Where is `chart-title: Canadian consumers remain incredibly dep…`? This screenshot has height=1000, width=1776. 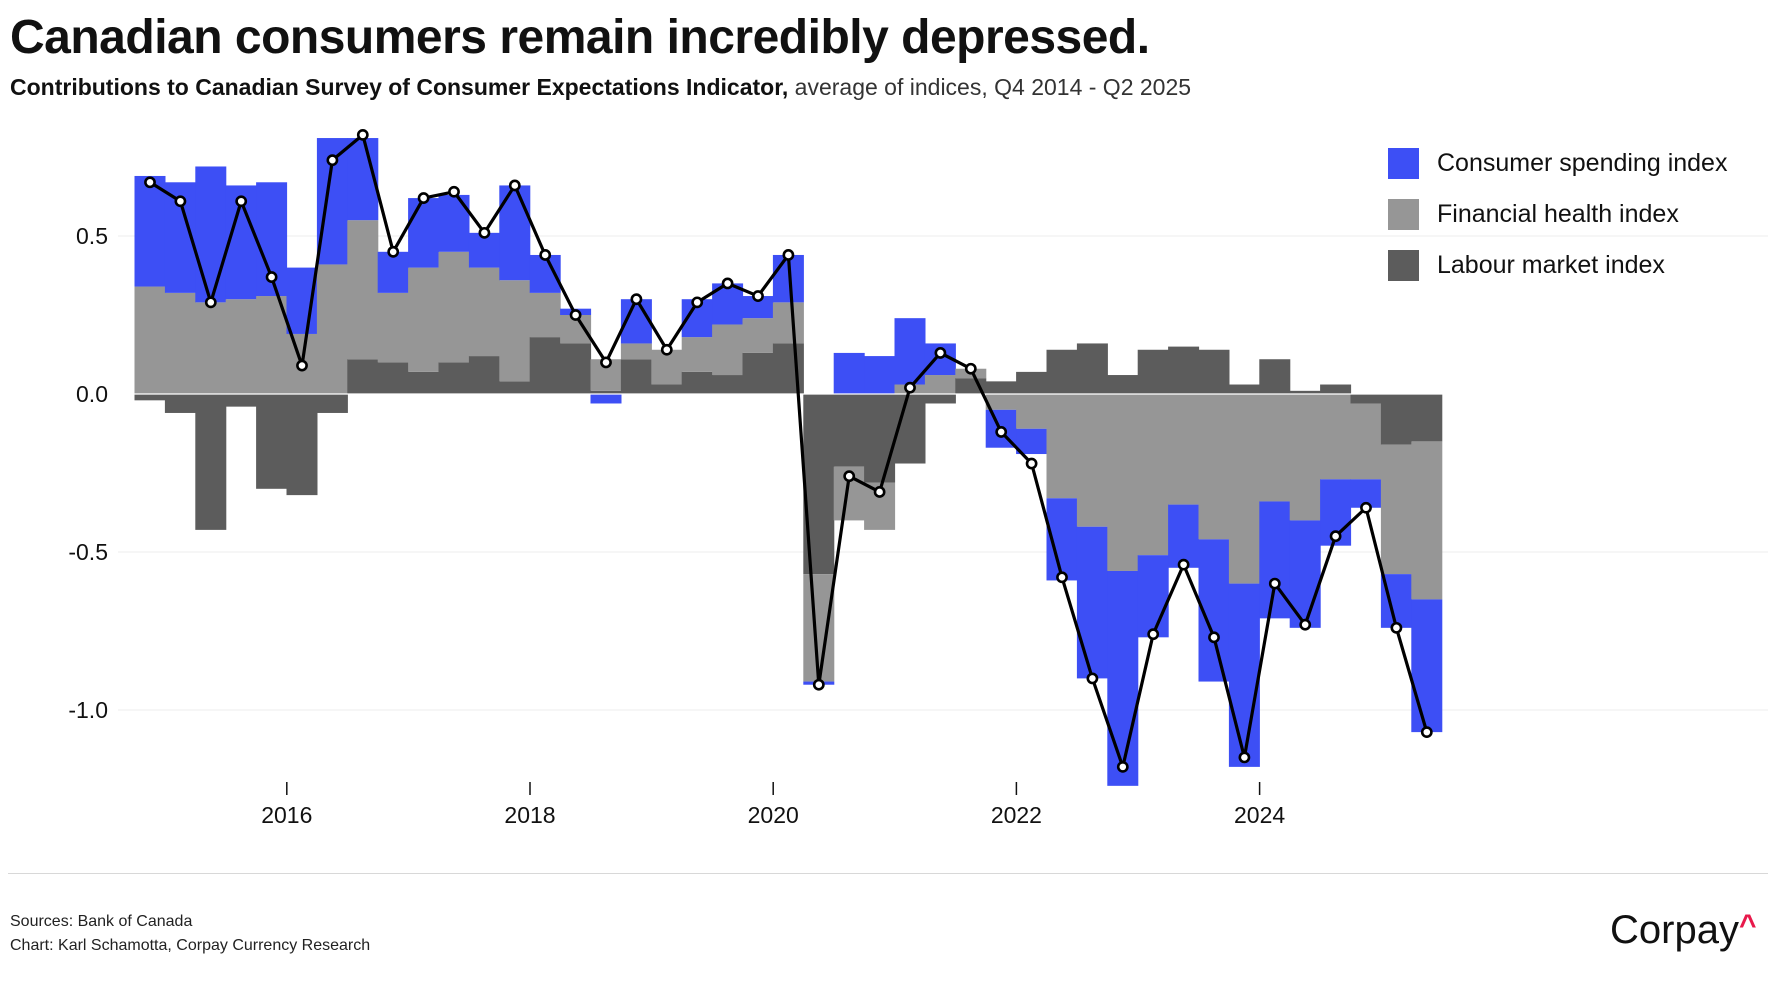 chart-title: Canadian consumers remain incredibly dep… is located at coordinates (580, 37).